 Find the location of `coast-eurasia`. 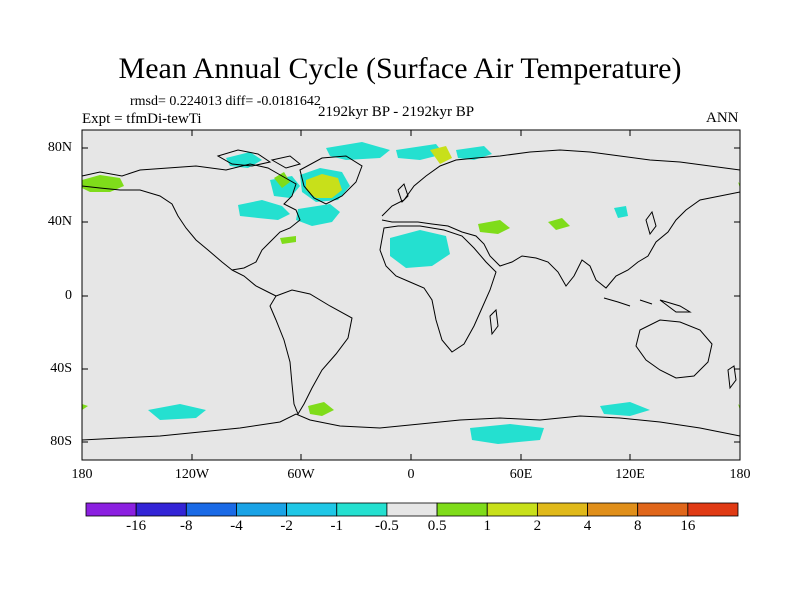

coast-eurasia is located at coordinates (561, 183).